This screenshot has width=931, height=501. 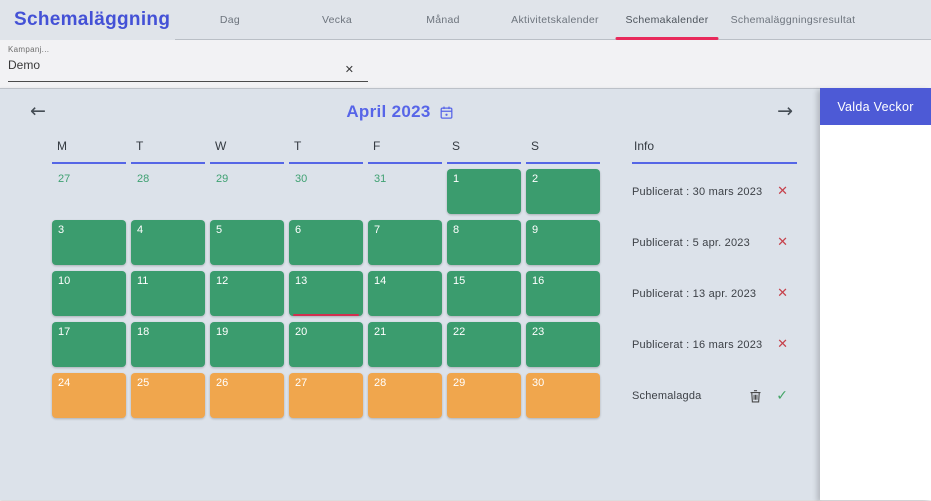 I want to click on campaign-field: Kampanj... Demo ✕, so click(x=188, y=63).